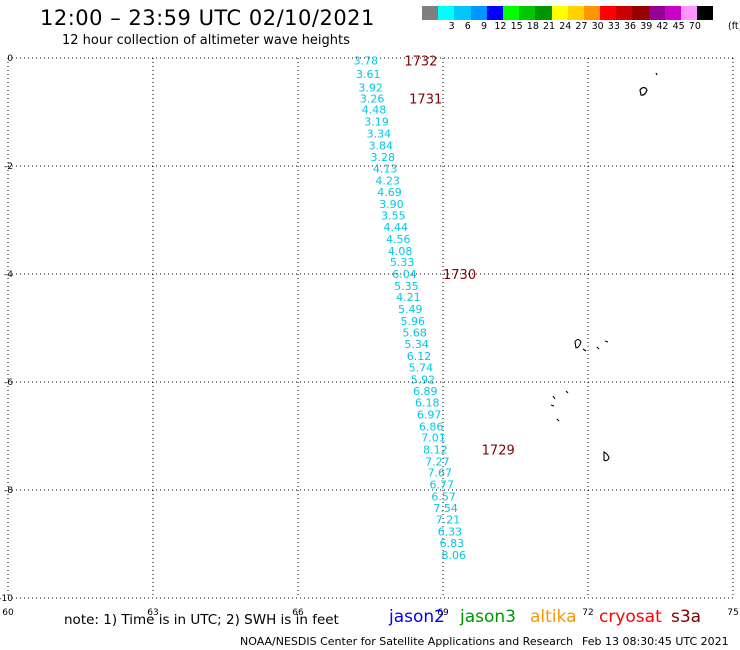  Describe the element at coordinates (484, 26) in the screenshot. I see `legend-scale-label: 9` at that location.